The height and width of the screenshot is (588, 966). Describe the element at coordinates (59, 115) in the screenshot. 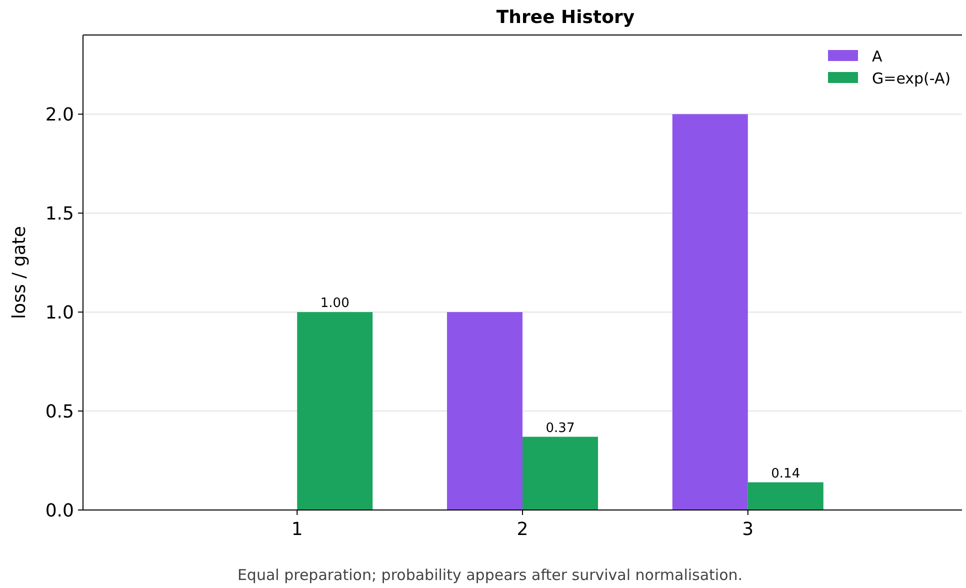

I see `y-tick-label: 2.0` at that location.